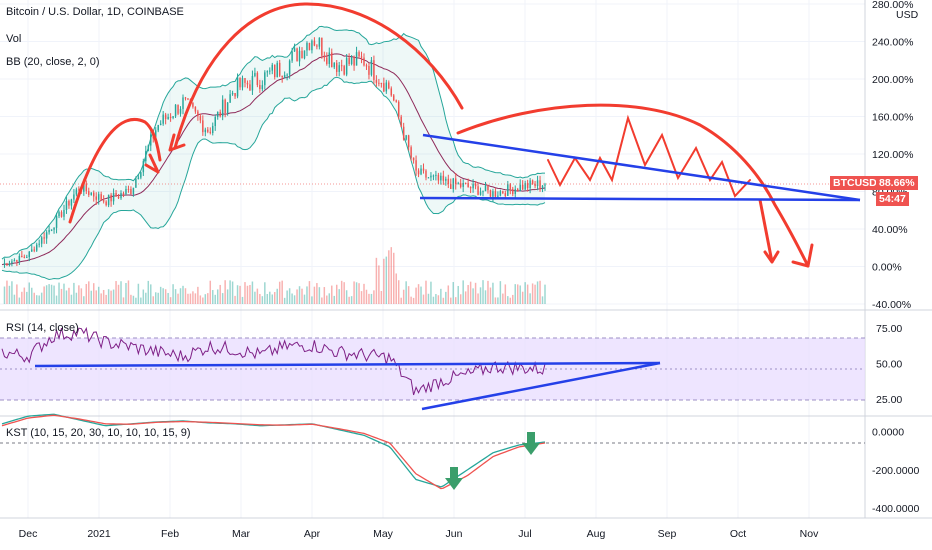 The image size is (932, 550). I want to click on rsi-resistance-line, so click(347, 364).